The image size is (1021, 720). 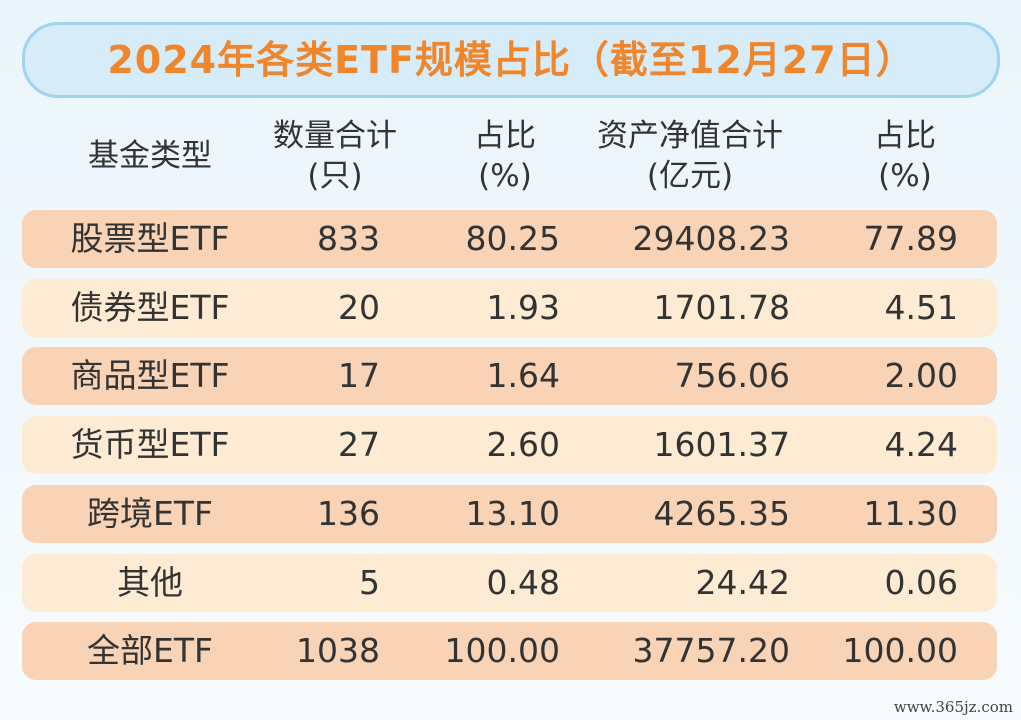 I want to click on cell: 0.48, so click(x=523, y=582).